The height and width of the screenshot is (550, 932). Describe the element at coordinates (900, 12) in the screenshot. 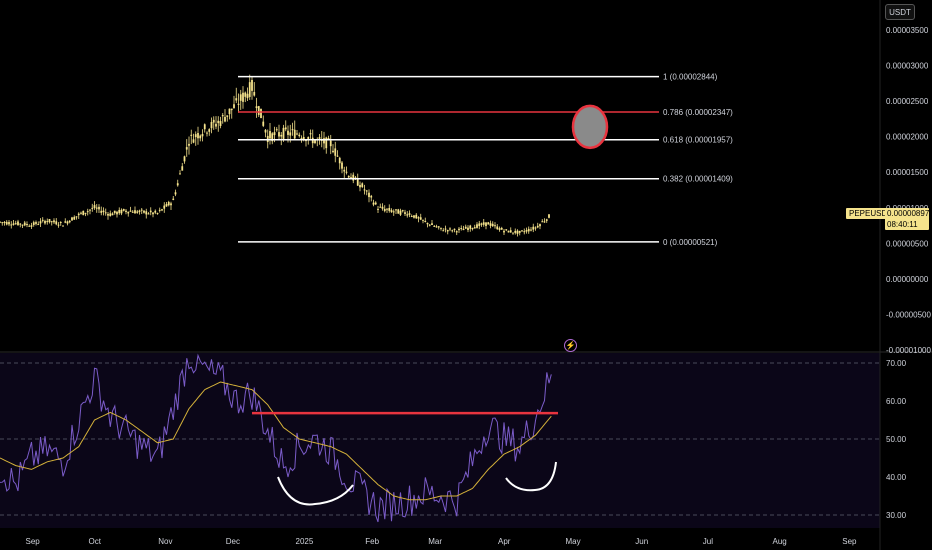

I see `currency-badge: USDT` at that location.